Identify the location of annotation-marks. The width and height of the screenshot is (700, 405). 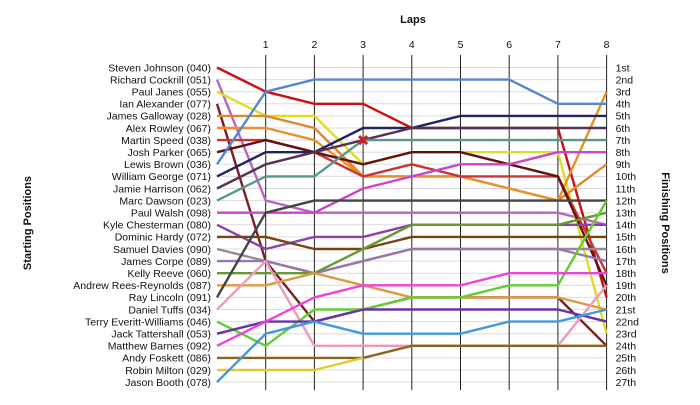
(363, 140).